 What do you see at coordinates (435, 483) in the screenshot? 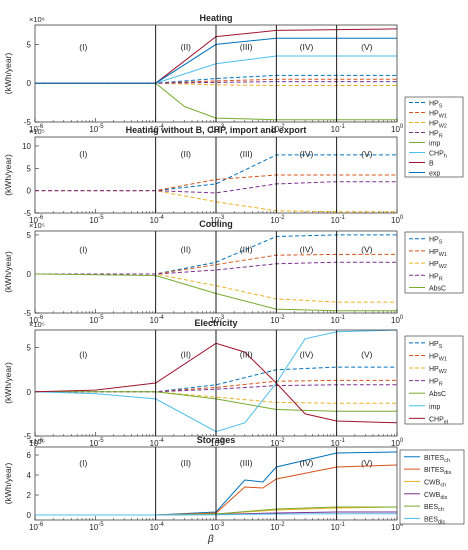
I see `legend-label: CWBch` at bounding box center [435, 483].